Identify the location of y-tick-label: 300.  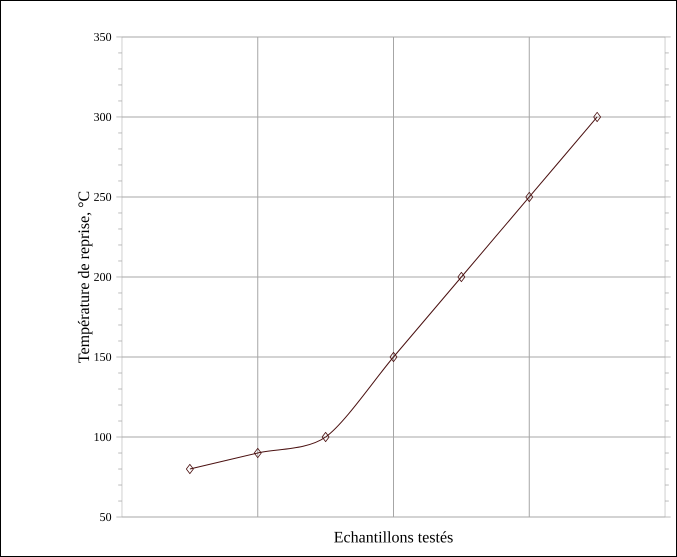
(103, 117).